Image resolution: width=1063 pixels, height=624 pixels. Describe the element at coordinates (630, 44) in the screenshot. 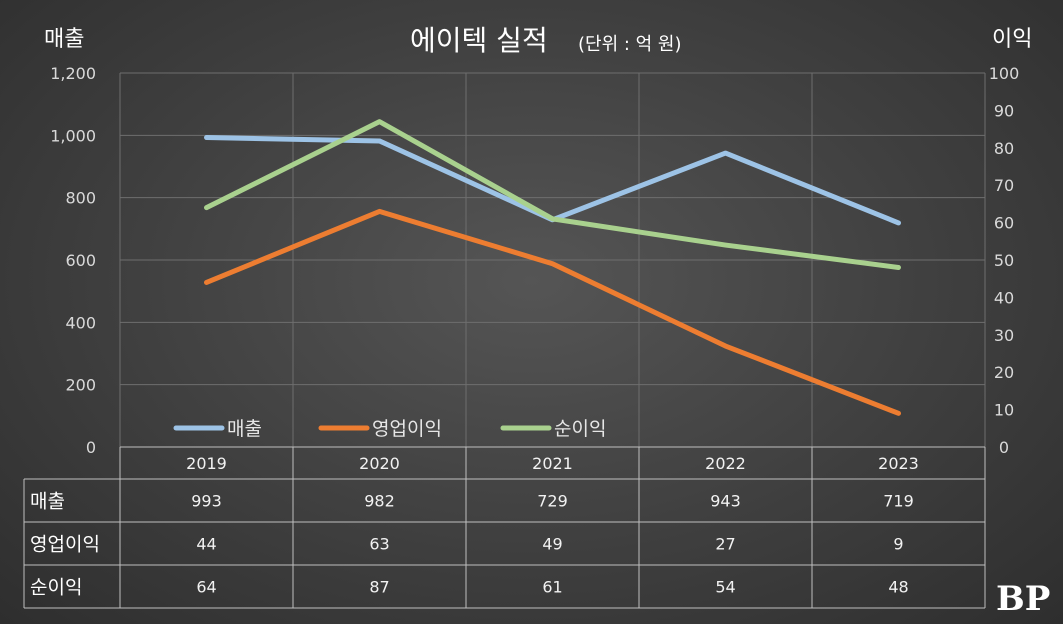

I see `chart-subtitle: (단위 : 억 원)` at that location.